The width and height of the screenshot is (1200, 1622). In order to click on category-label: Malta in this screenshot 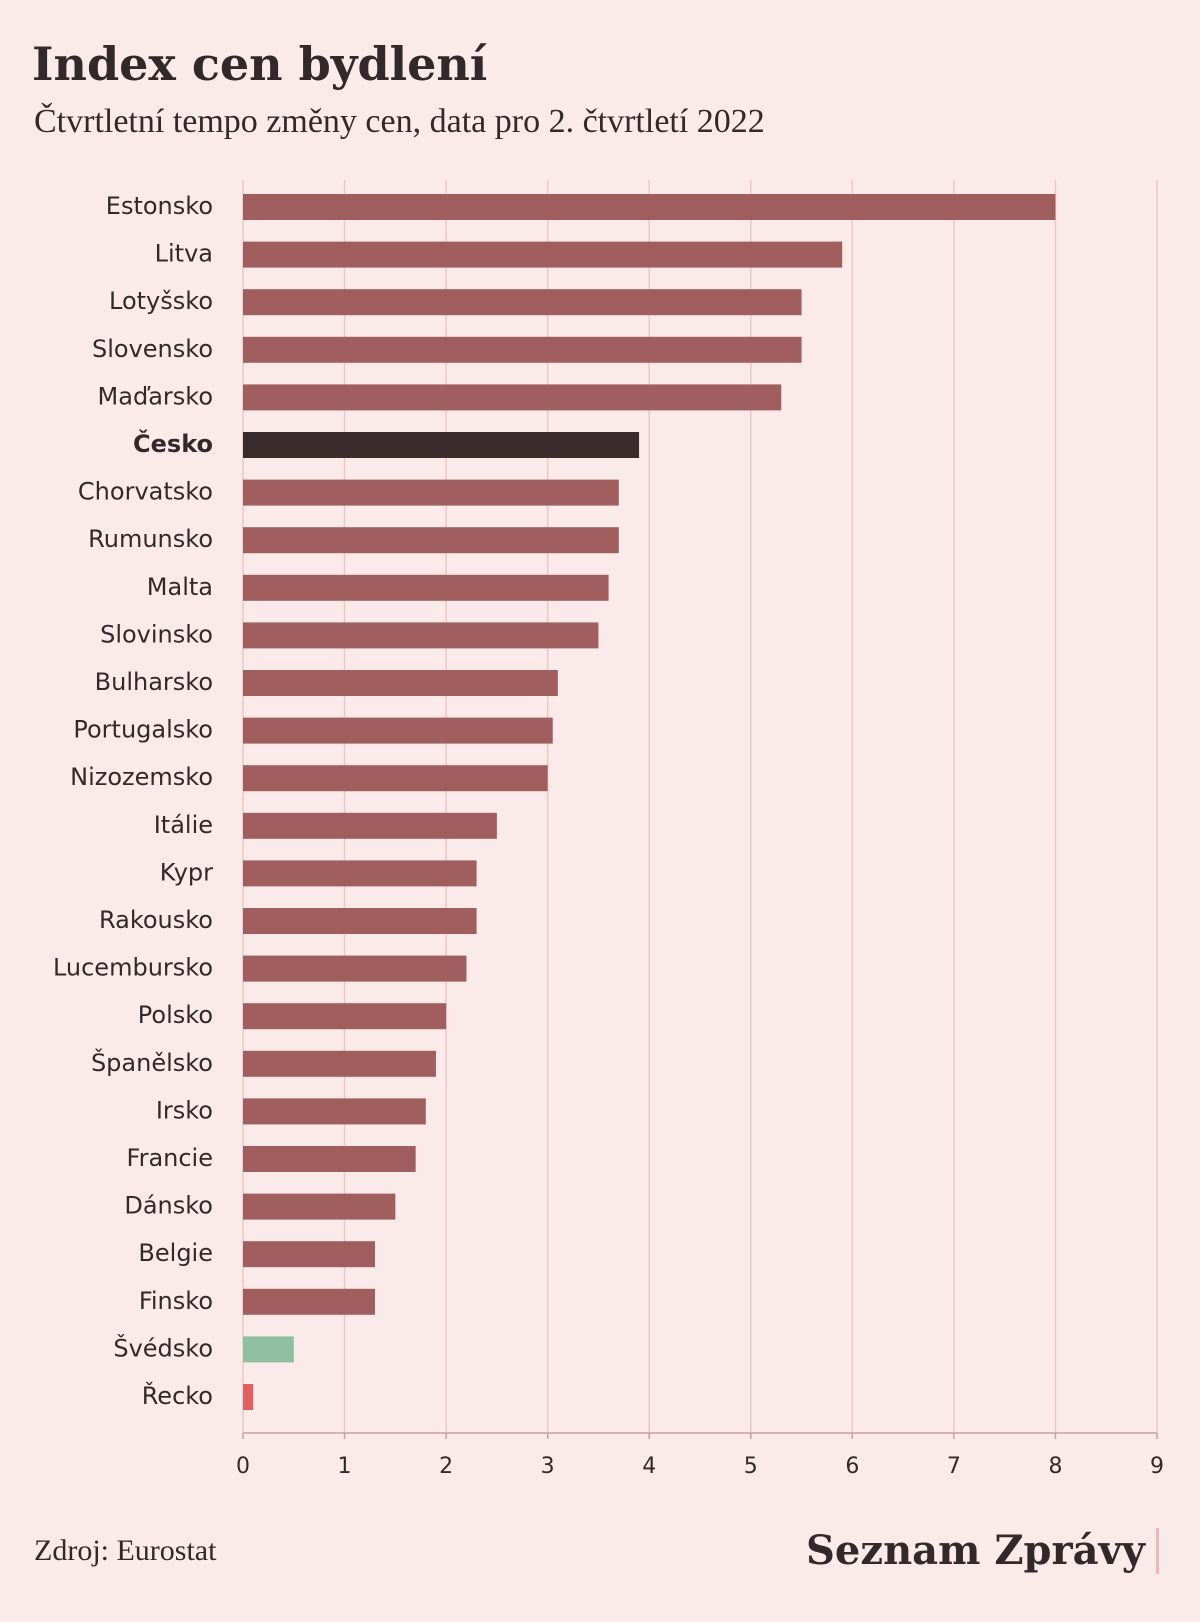, I will do `click(180, 587)`.